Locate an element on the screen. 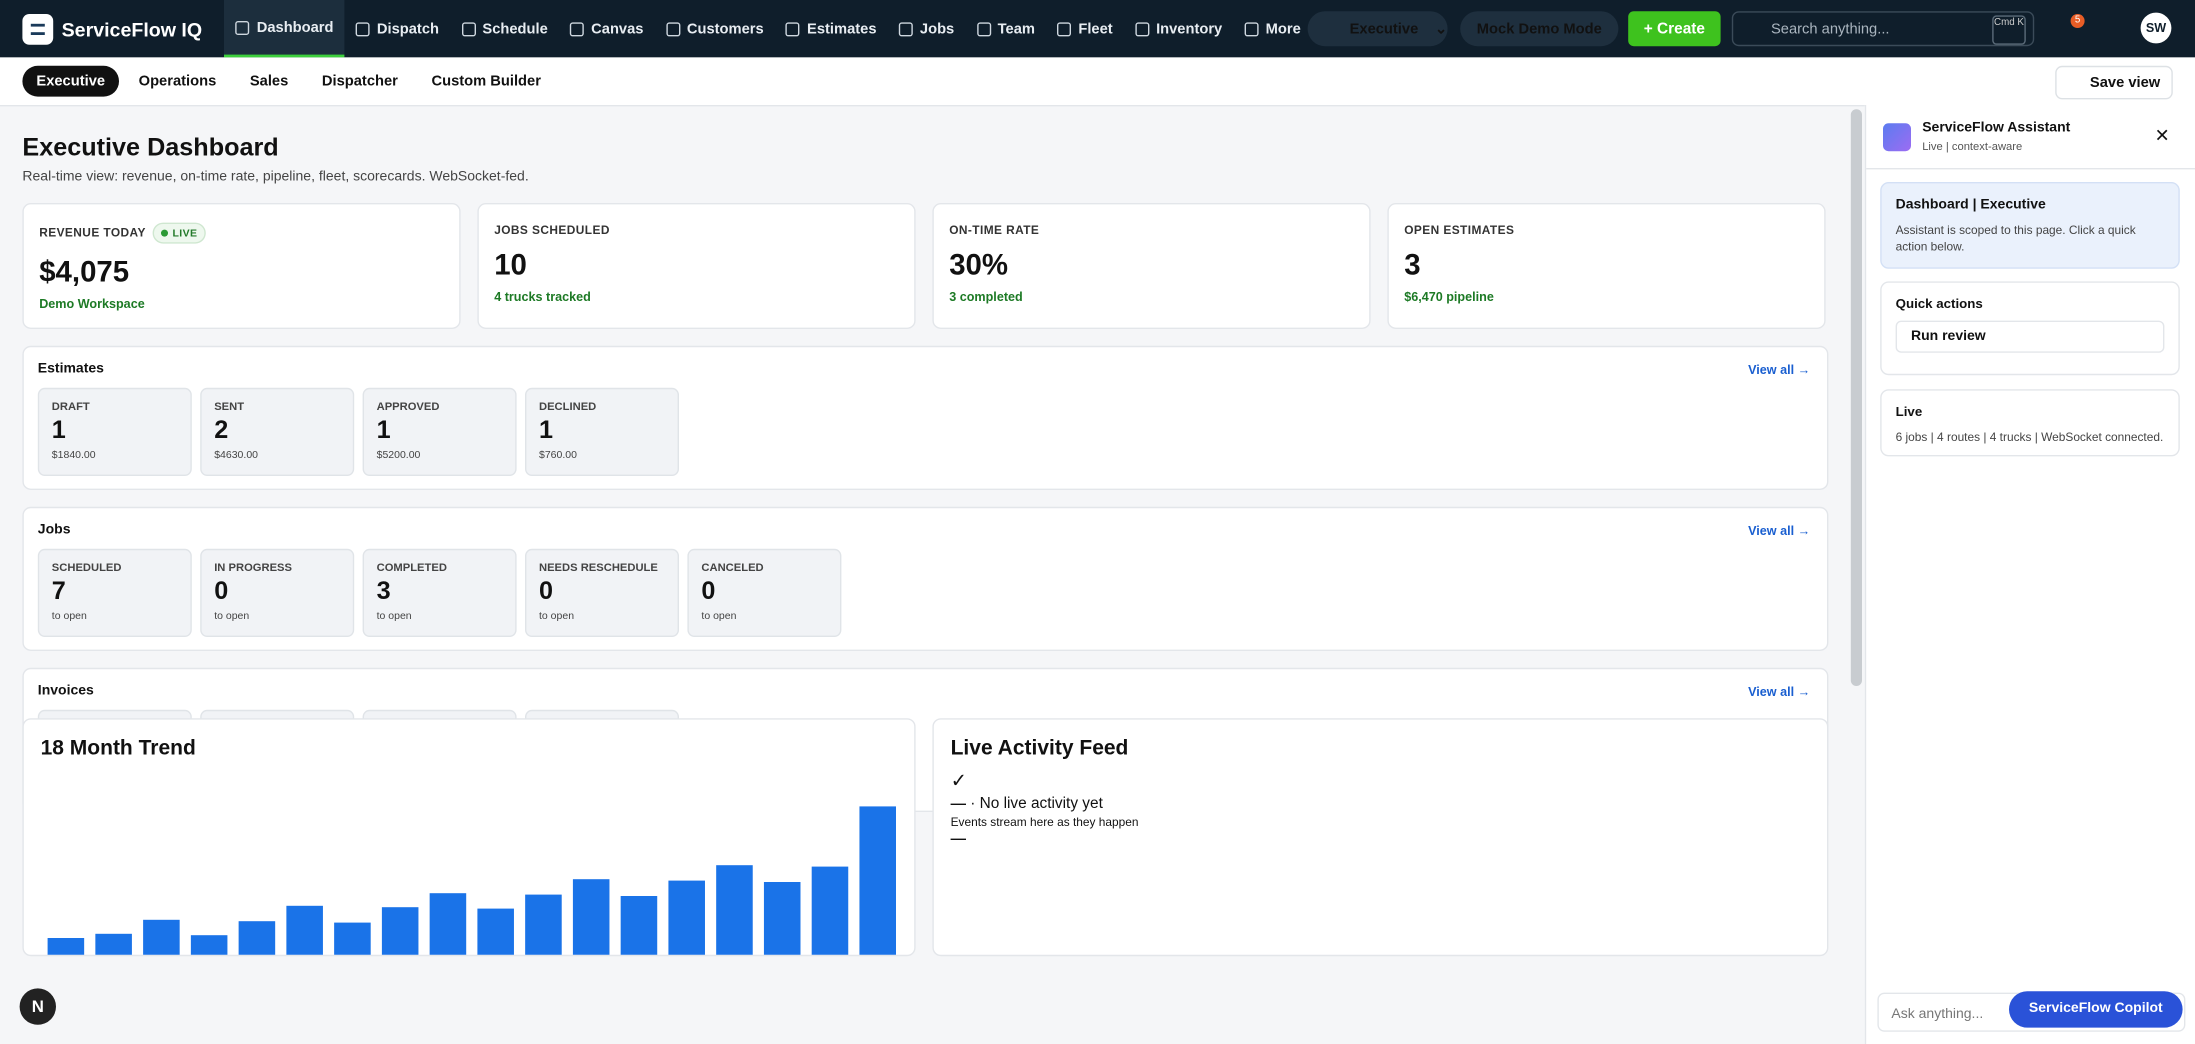 Image resolution: width=2195 pixels, height=1044 pixels. shortcut: Cmd K is located at coordinates (2009, 30).